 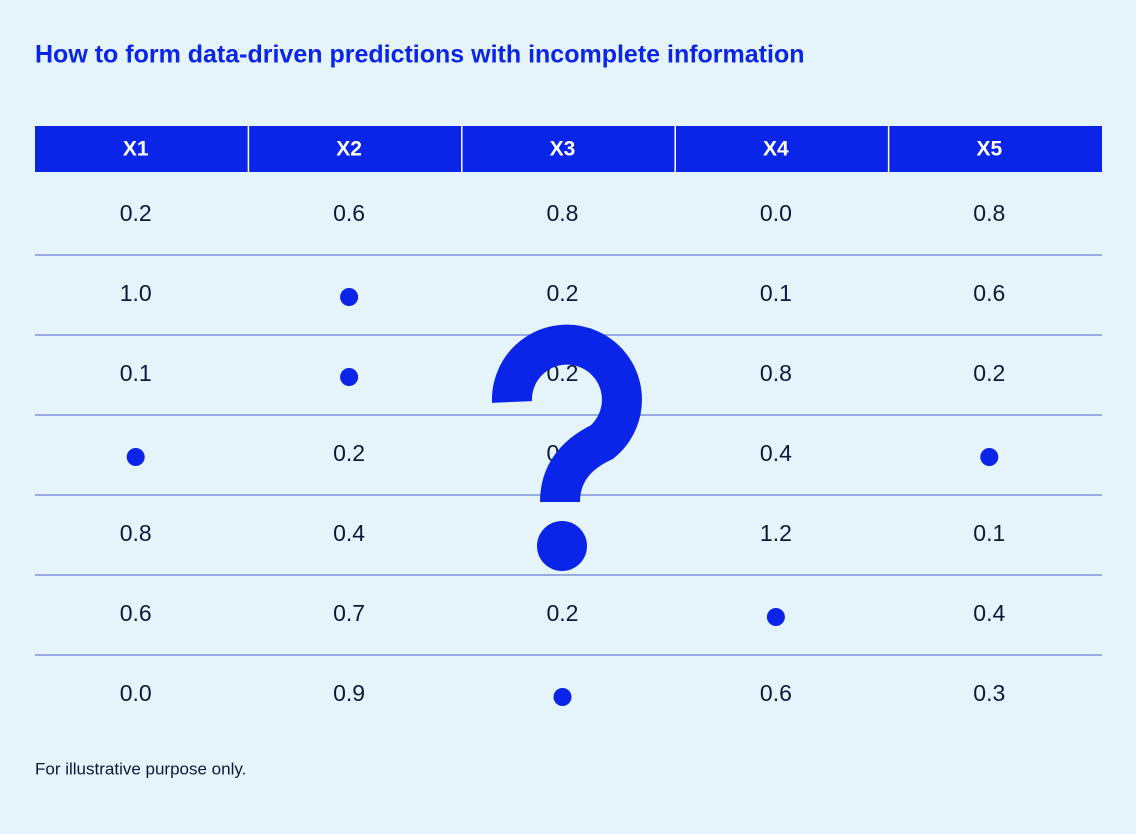 I want to click on question-dot, so click(x=562, y=546).